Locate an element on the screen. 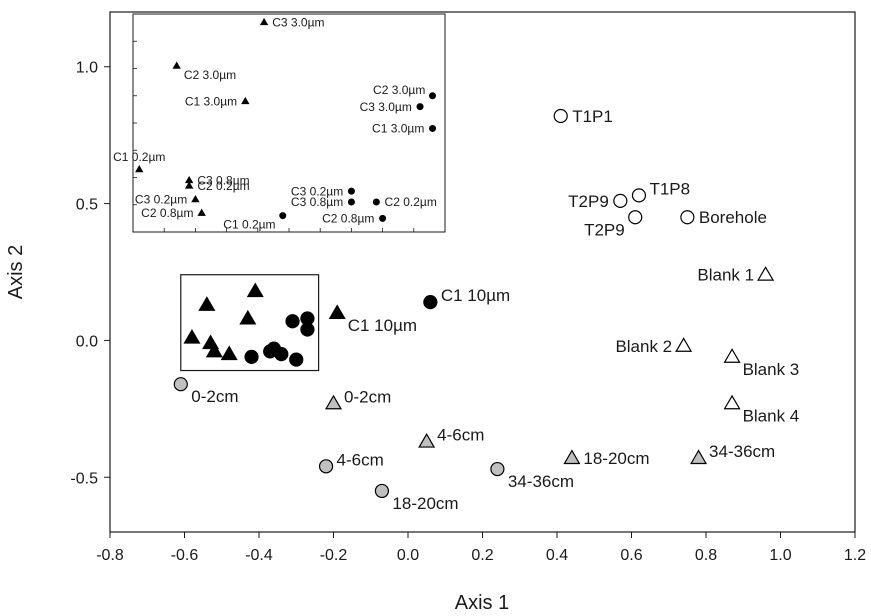 The height and width of the screenshot is (616, 871). inset-series is located at coordinates (286, 119).